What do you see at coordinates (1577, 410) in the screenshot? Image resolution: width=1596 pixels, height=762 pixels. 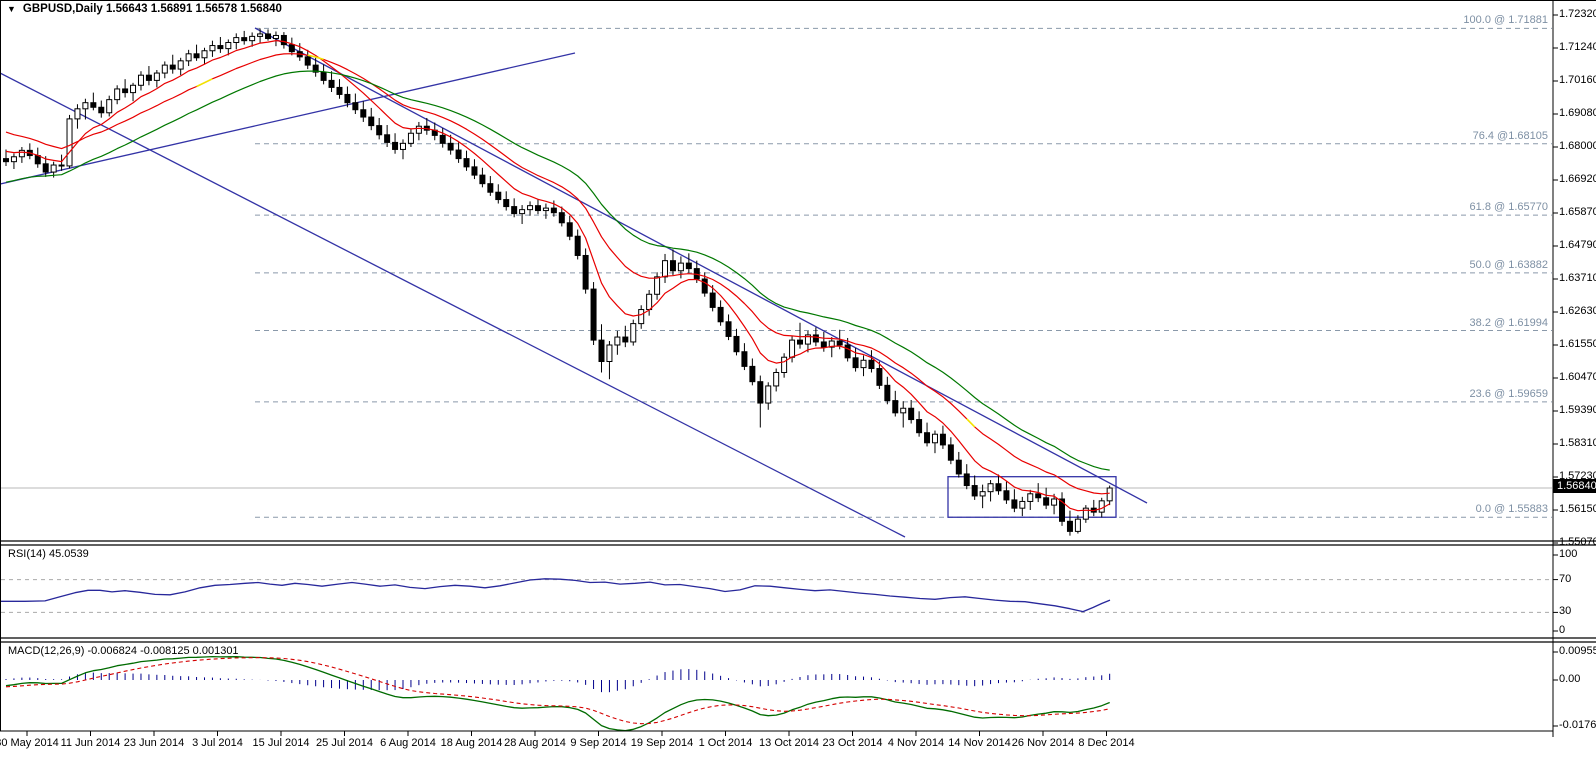 I see `price-axis-label: 1.59390` at bounding box center [1577, 410].